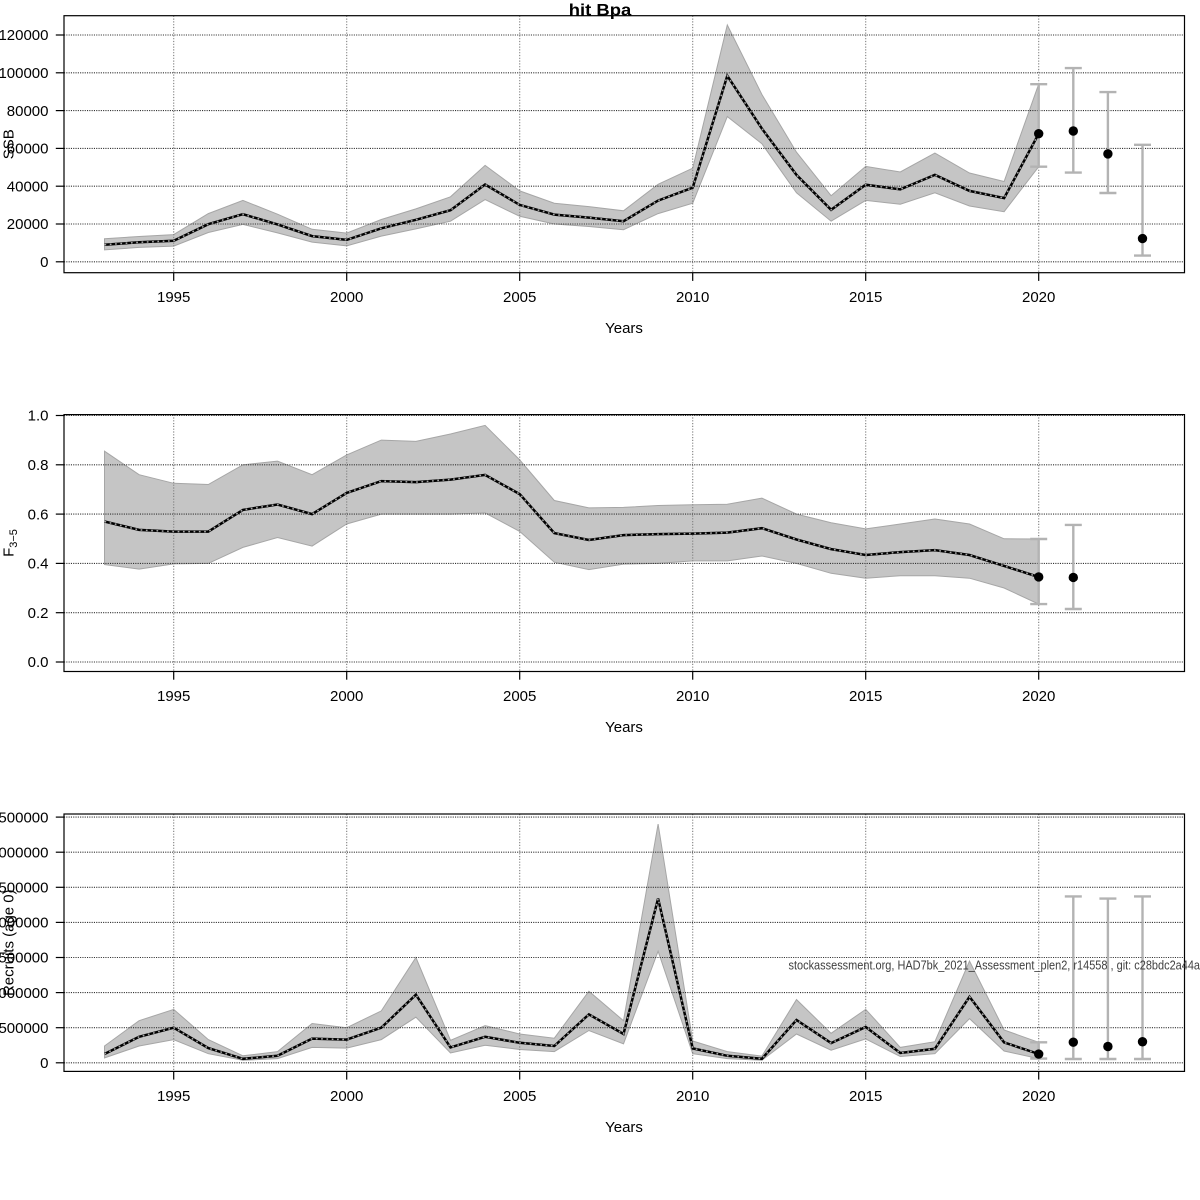 The width and height of the screenshot is (1200, 1200). What do you see at coordinates (28, 224) in the screenshot?
I see `svg-text: 20000` at bounding box center [28, 224].